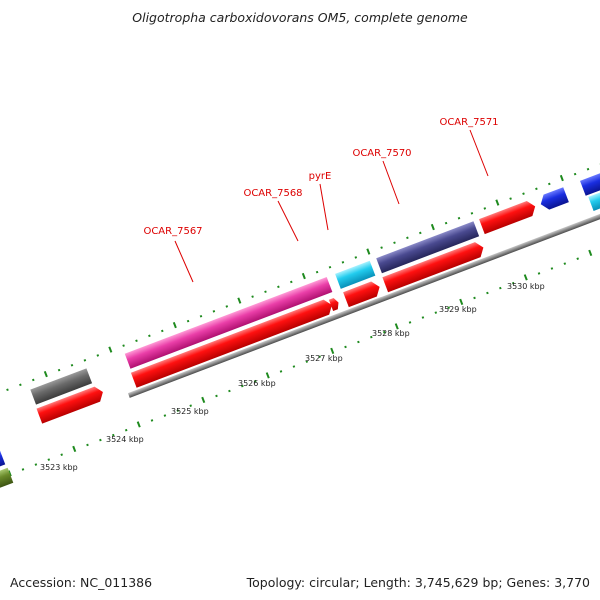 The height and width of the screenshot is (600, 600). What do you see at coordinates (7, 483) in the screenshot?
I see `gene-olive-left` at bounding box center [7, 483].